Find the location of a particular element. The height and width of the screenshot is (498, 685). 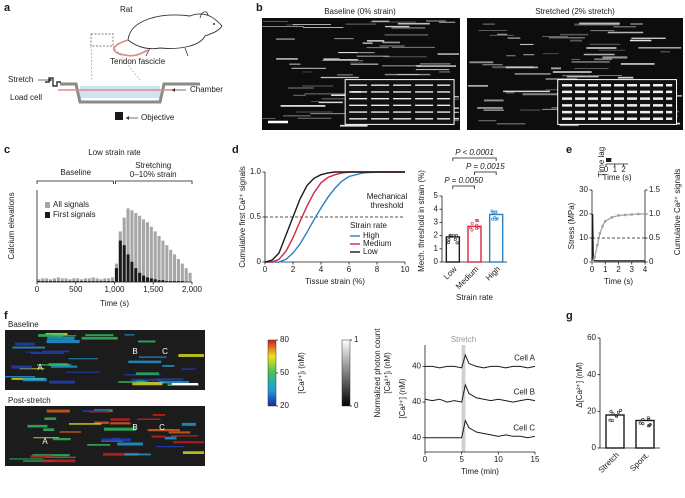

highlight is located at coordinates (463, 398).